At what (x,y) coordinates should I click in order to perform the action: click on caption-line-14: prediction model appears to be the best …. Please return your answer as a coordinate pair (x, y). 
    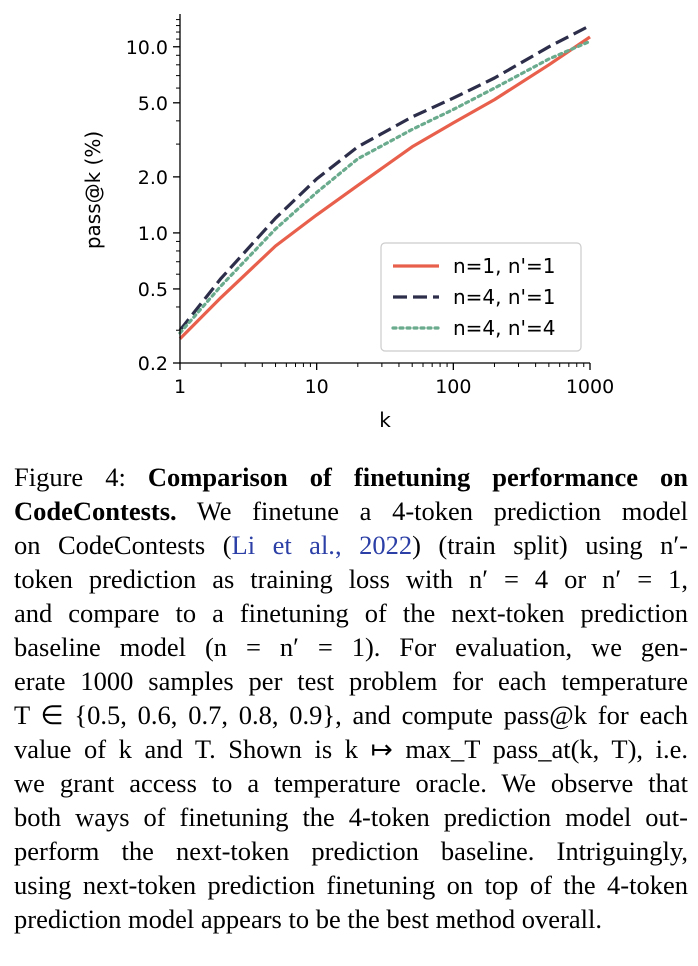
    Looking at the image, I should click on (308, 919).